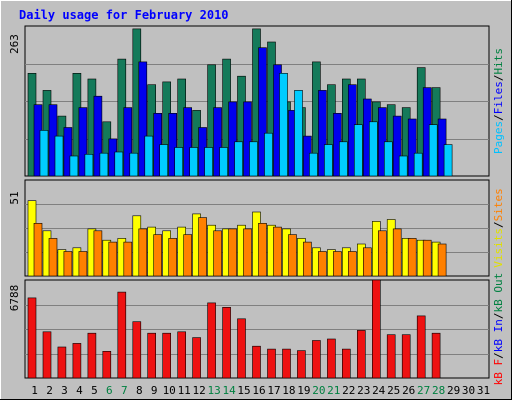  I want to click on legend-entry-hits-1: /, so click(498, 117).